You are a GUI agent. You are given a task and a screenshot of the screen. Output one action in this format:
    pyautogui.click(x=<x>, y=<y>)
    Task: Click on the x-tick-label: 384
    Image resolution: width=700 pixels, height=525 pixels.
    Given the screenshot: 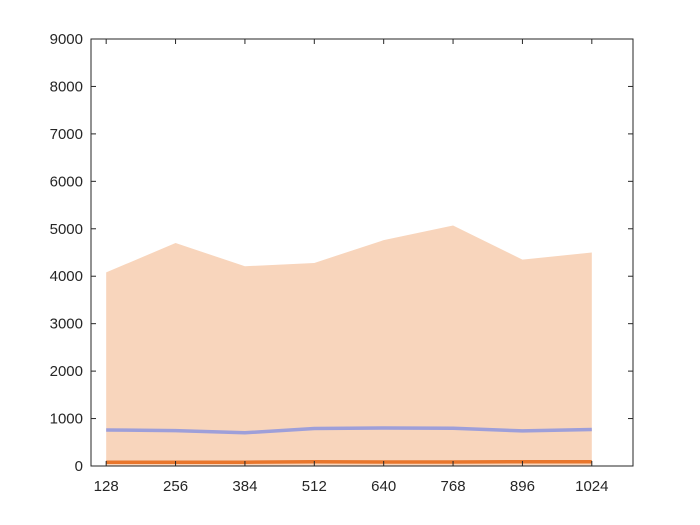 What is the action you would take?
    pyautogui.click(x=244, y=486)
    